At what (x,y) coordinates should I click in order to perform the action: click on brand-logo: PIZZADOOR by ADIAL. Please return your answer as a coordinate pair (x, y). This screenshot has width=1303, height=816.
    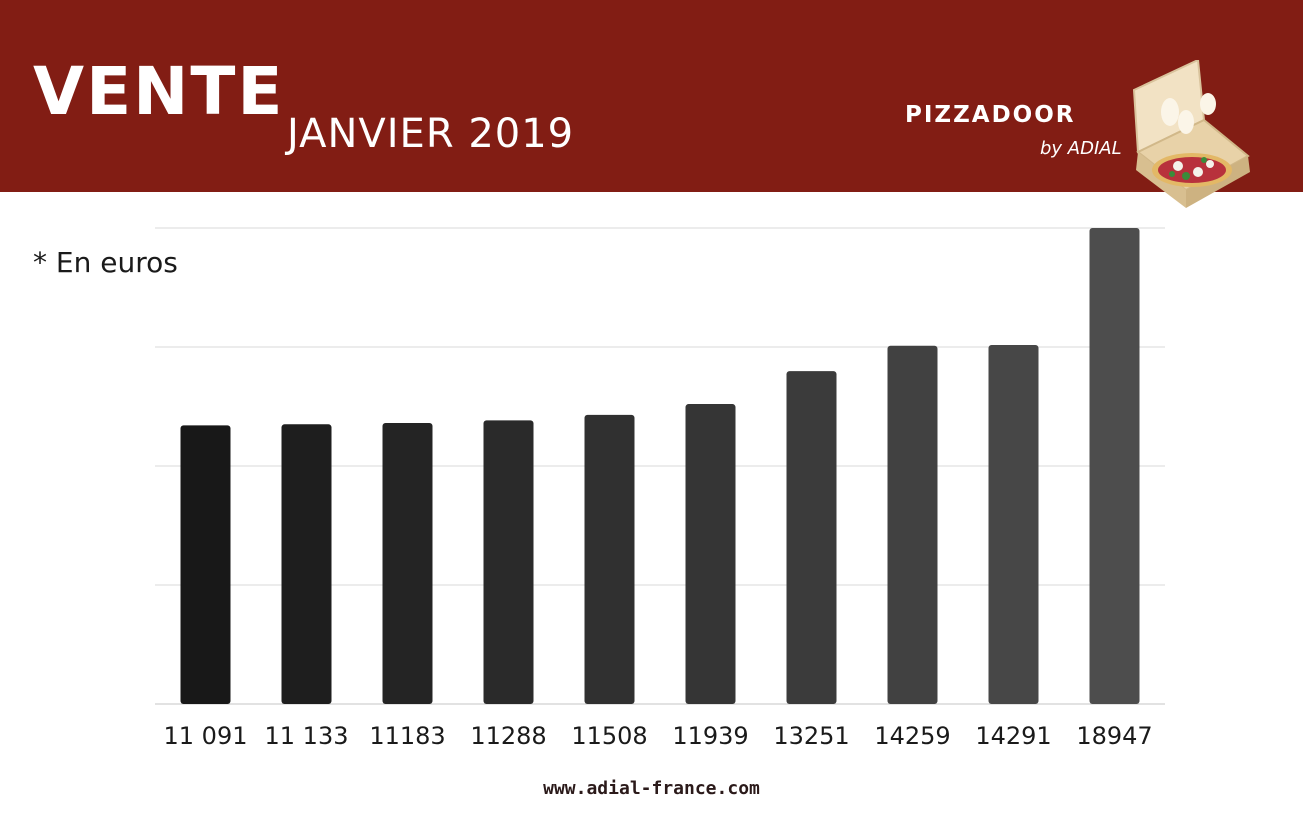
    Looking at the image, I should click on (1080, 135).